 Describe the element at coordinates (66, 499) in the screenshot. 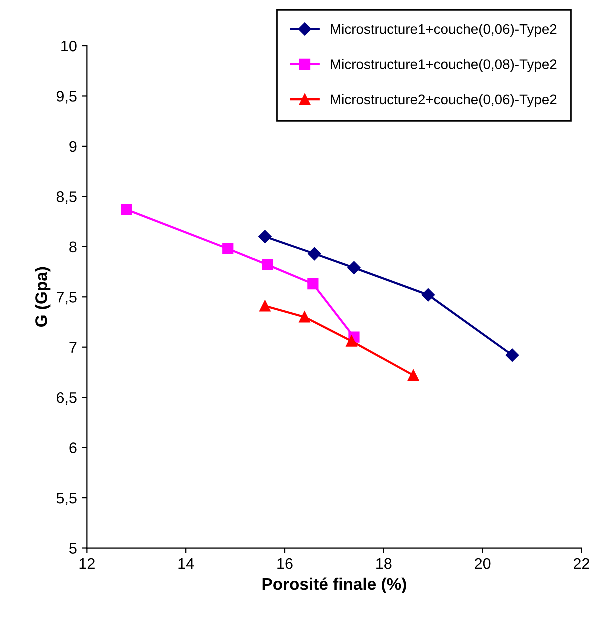

I see `y-tick-label: 5,5` at that location.